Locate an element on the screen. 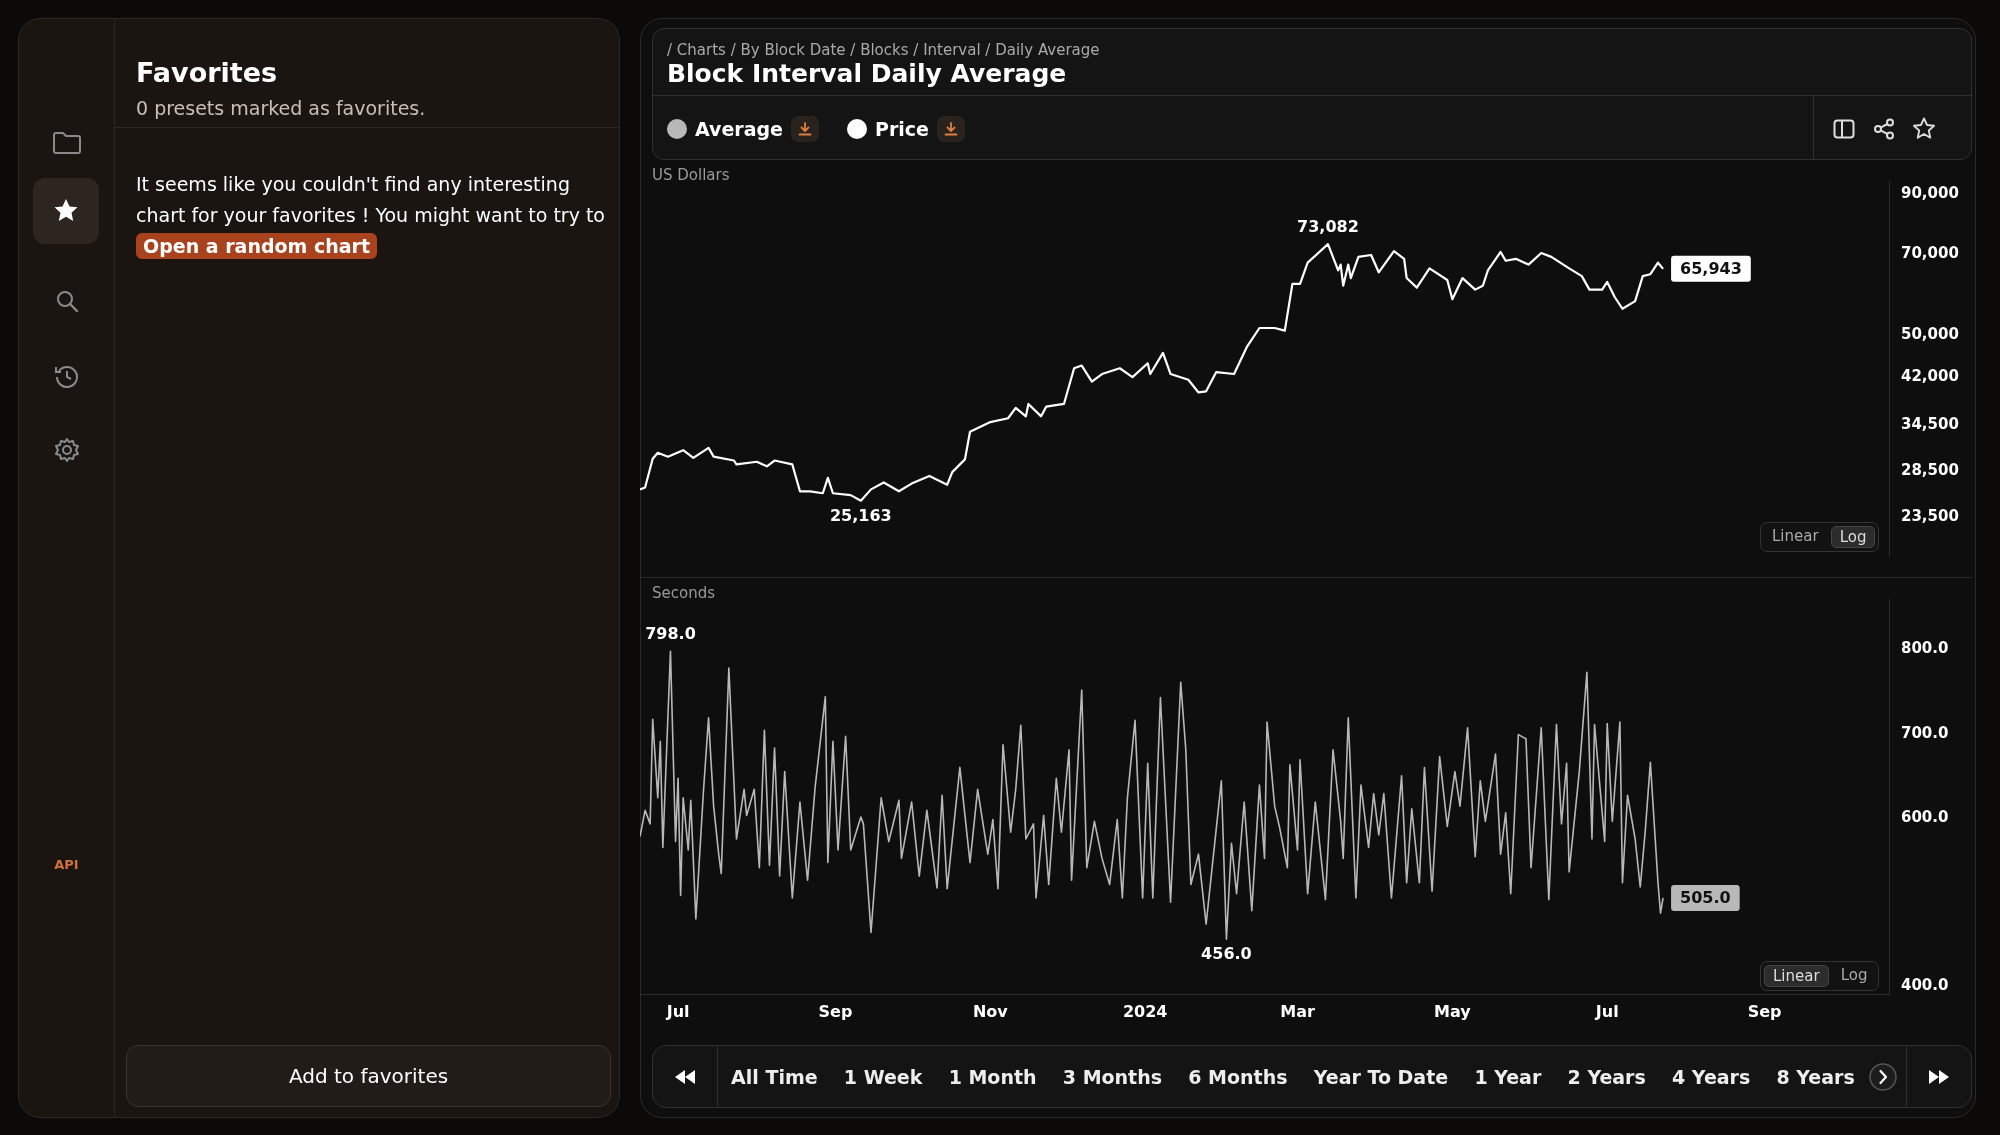 The image size is (2000, 1135). y-tick-label: 23,500 is located at coordinates (1930, 516).